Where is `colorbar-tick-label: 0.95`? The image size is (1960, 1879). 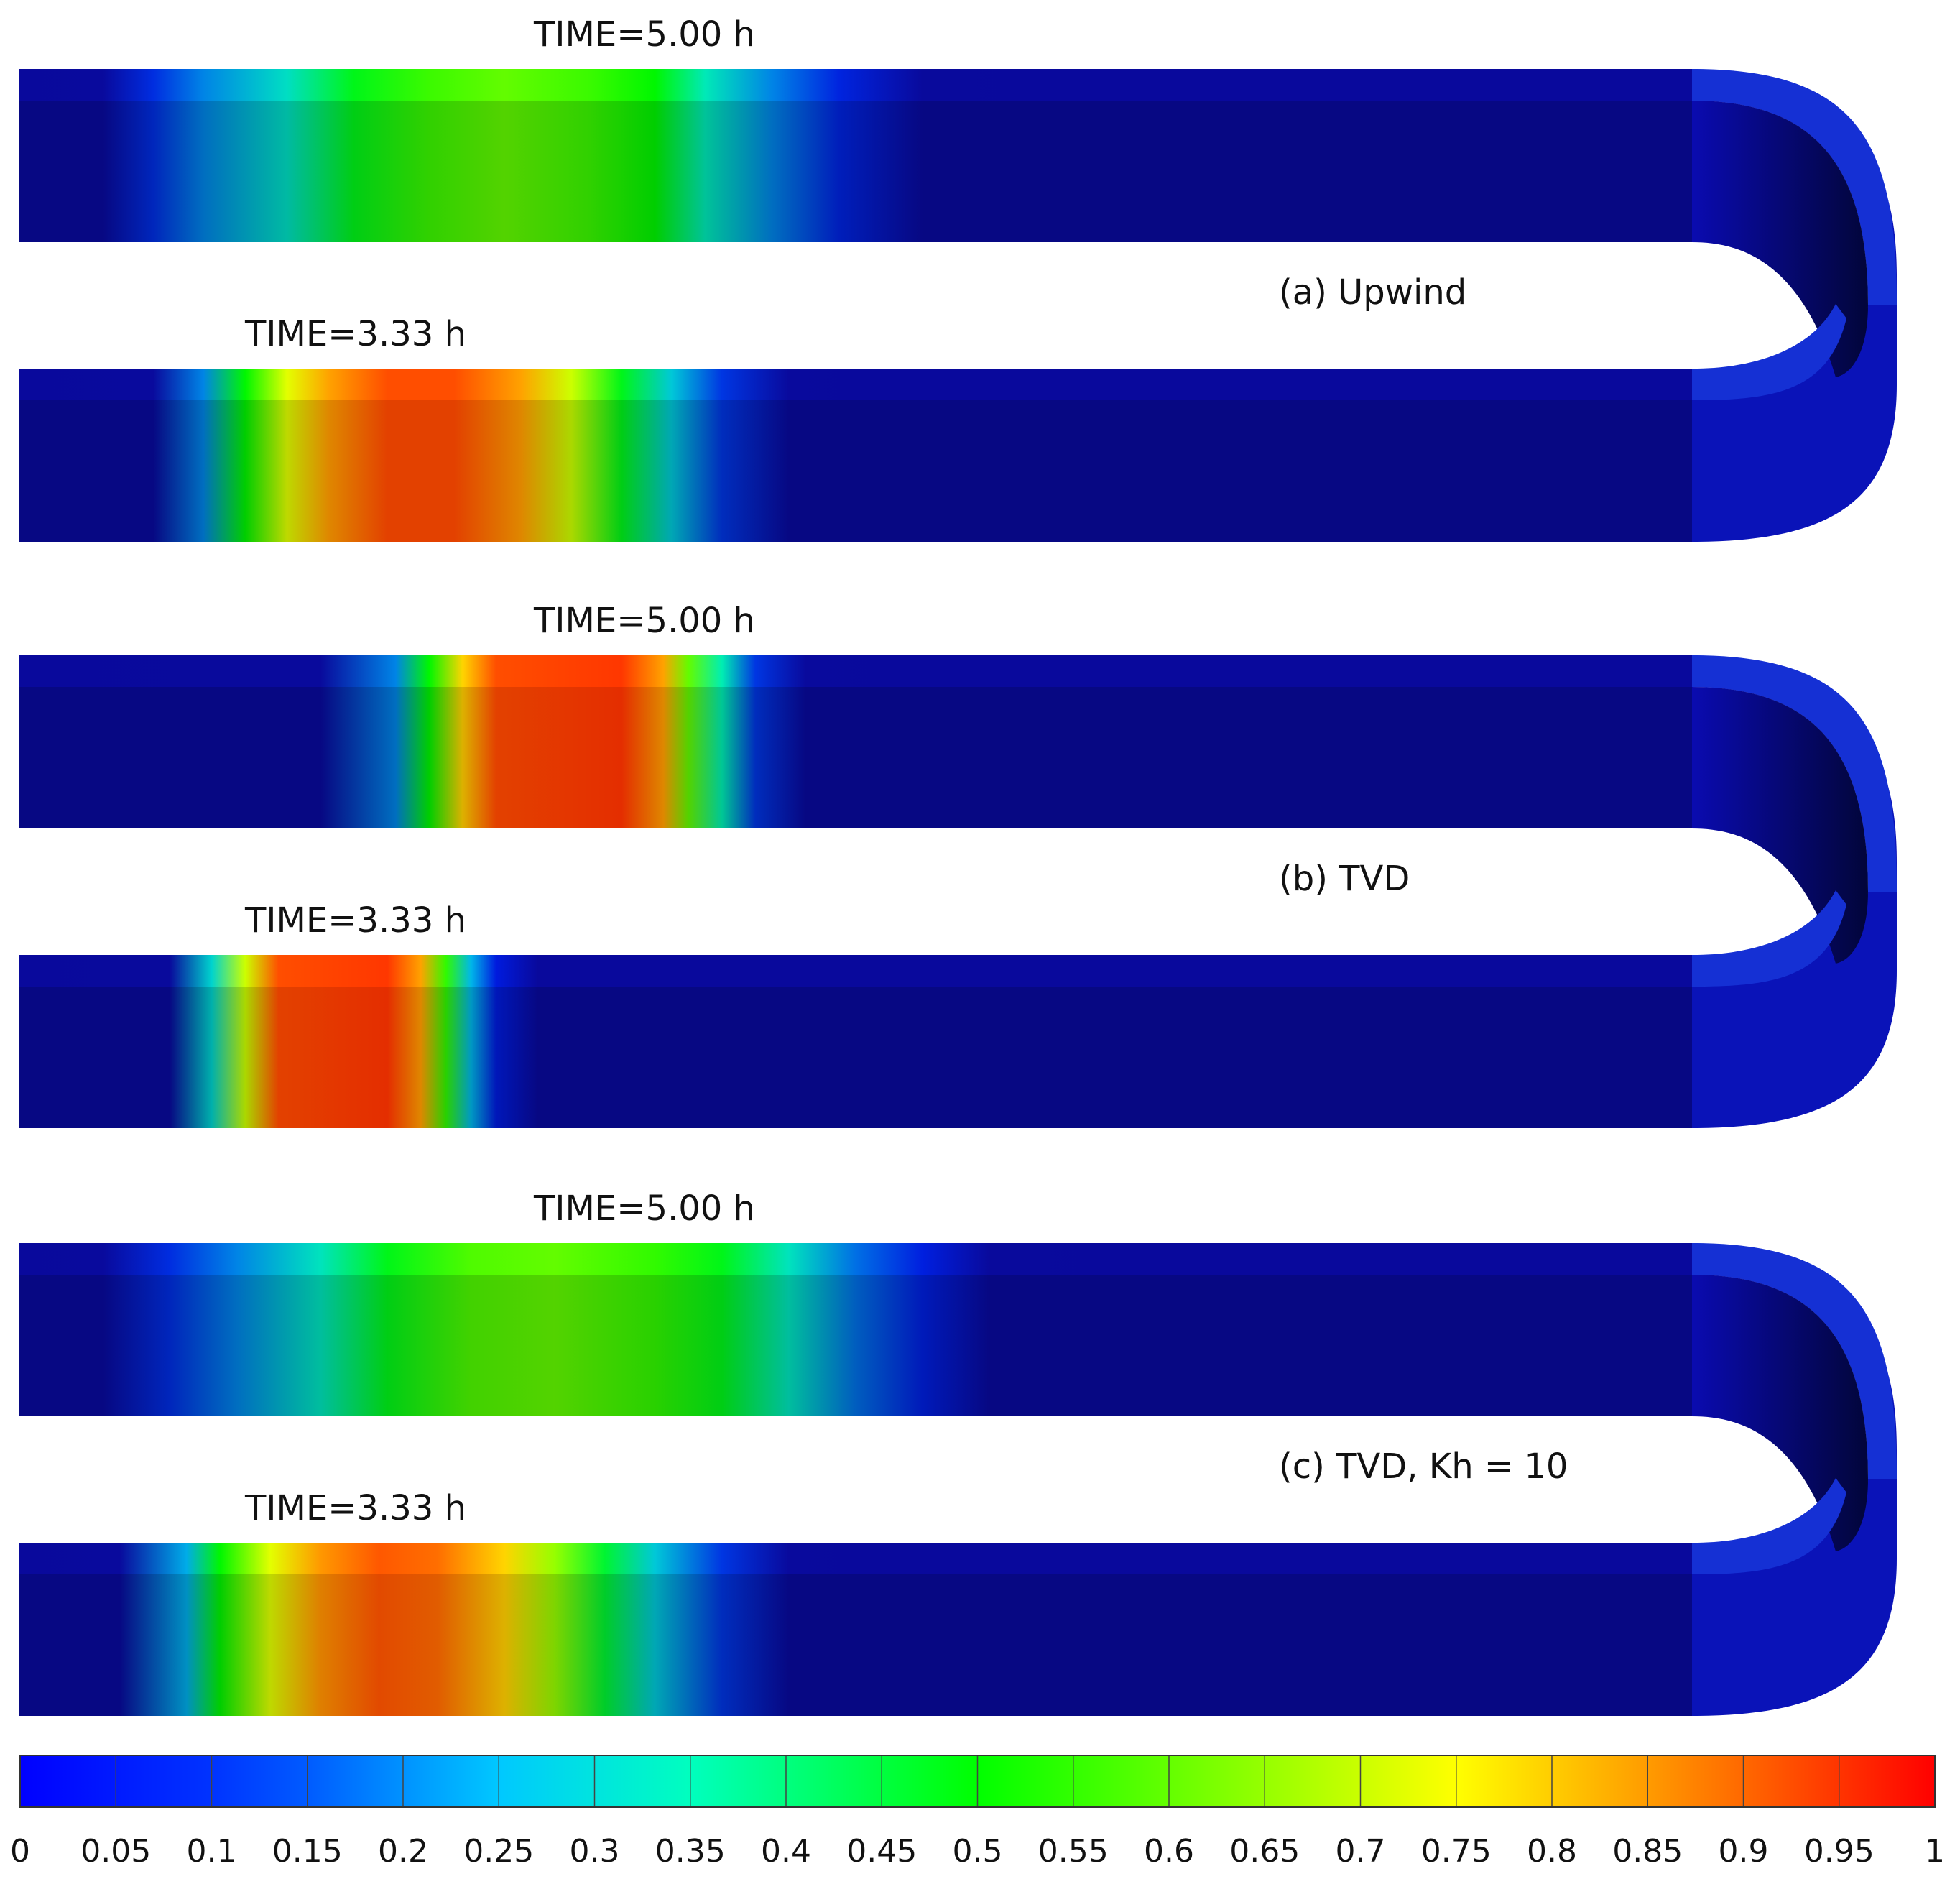 colorbar-tick-label: 0.95 is located at coordinates (1840, 1852).